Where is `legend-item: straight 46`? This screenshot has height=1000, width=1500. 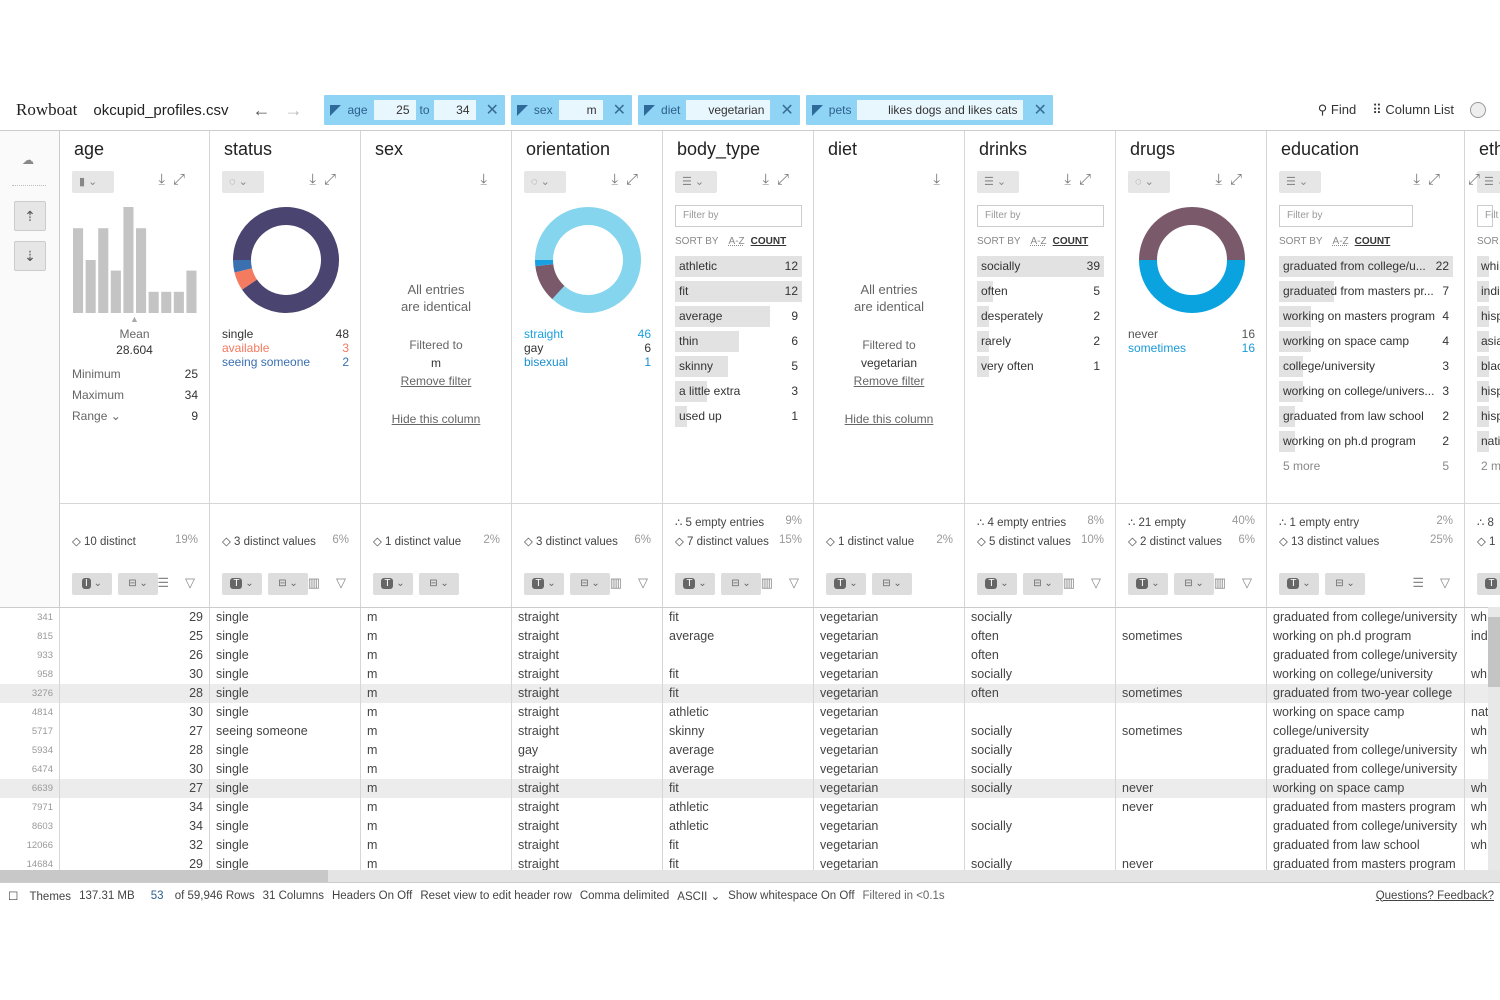 legend-item: straight 46 is located at coordinates (587, 334).